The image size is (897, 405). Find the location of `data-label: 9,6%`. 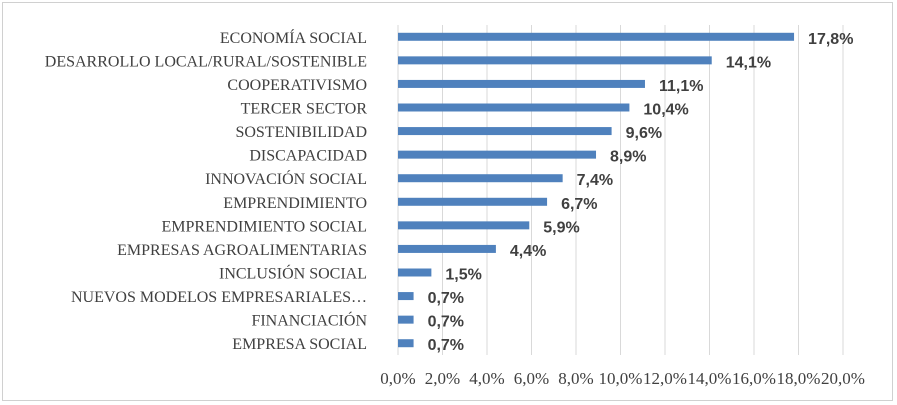

data-label: 9,6% is located at coordinates (644, 133).